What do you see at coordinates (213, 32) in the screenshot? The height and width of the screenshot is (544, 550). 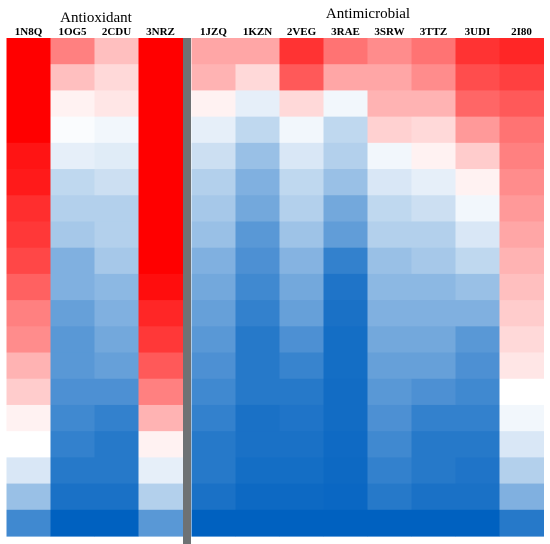 I see `column-label-1jzq: 1JZQ` at bounding box center [213, 32].